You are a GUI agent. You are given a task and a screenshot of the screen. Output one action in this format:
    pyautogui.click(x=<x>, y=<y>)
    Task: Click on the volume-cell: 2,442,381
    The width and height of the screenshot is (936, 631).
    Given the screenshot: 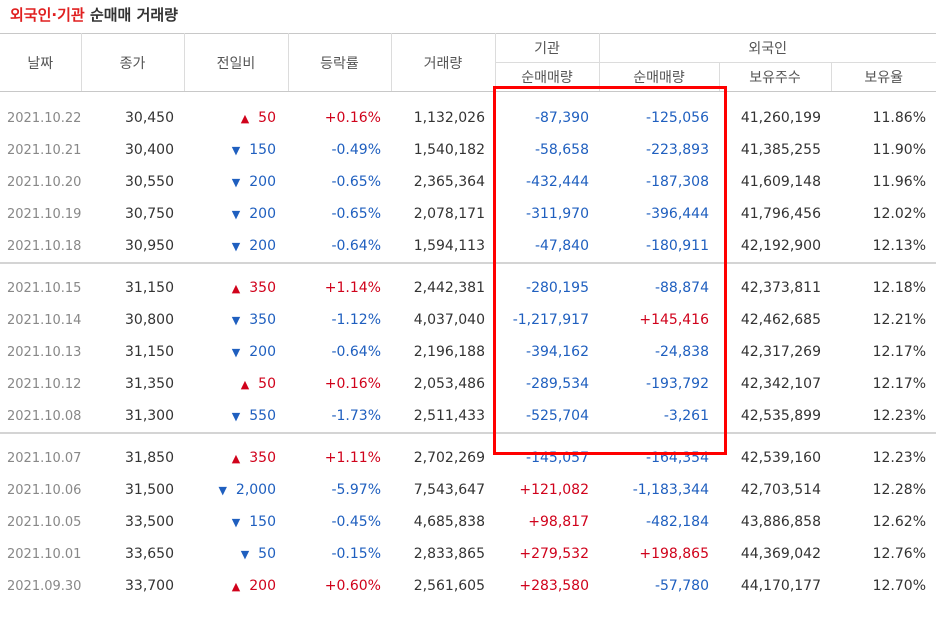 What is the action you would take?
    pyautogui.click(x=449, y=288)
    